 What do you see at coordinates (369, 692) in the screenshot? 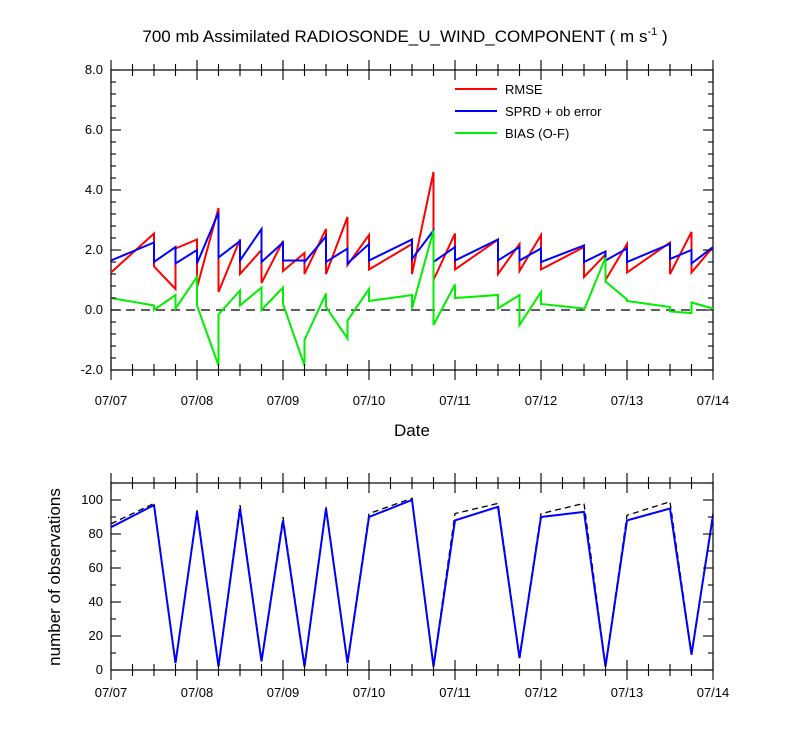
I see `bottom-x-tick-label: 07/10` at bounding box center [369, 692].